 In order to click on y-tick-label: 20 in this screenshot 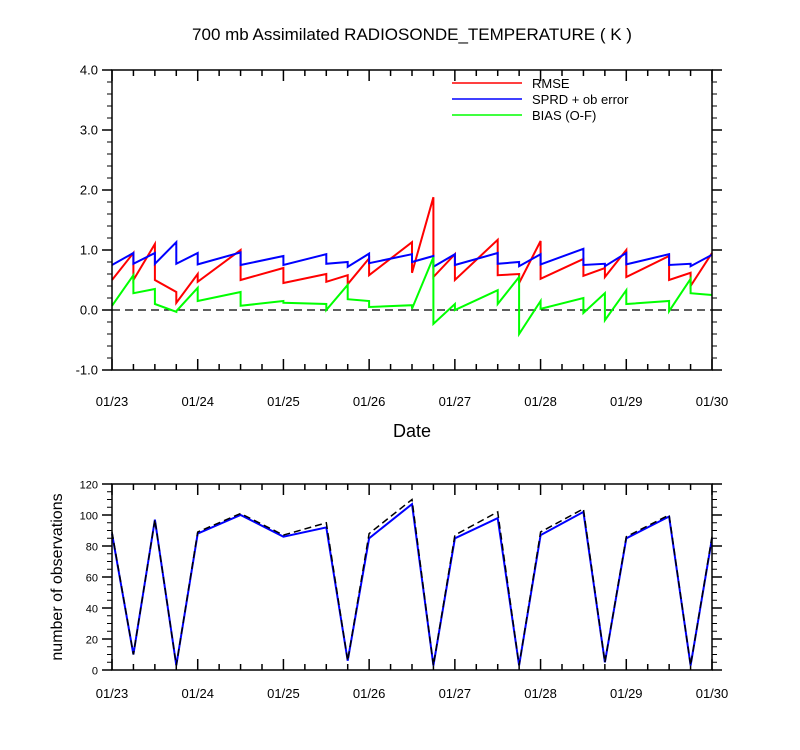, I will do `click(92, 641)`.